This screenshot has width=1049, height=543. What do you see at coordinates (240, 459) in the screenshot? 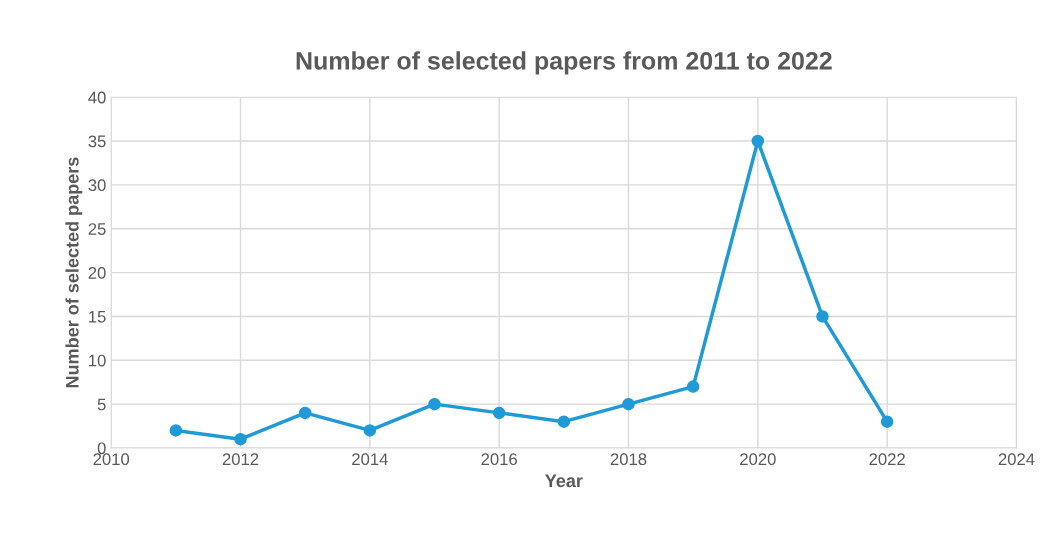
I see `x-tick-label: 2012` at bounding box center [240, 459].